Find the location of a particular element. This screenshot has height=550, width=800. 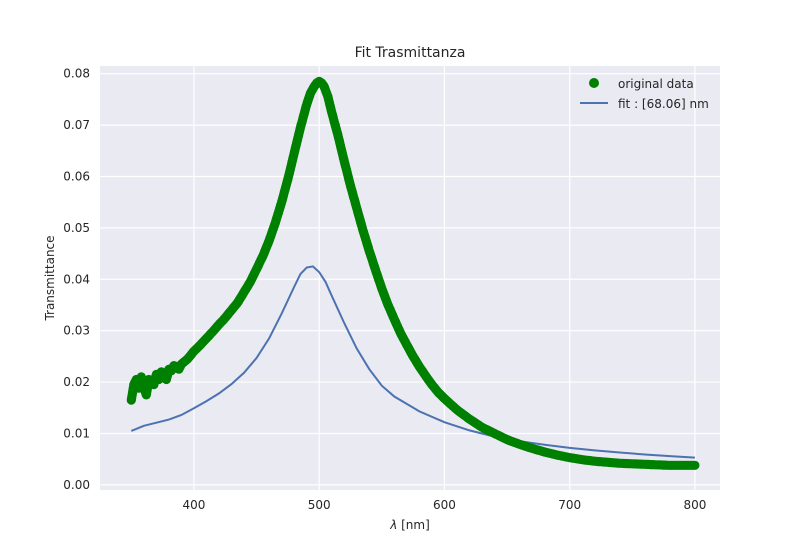

legend-marker-original-data is located at coordinates (594, 83).